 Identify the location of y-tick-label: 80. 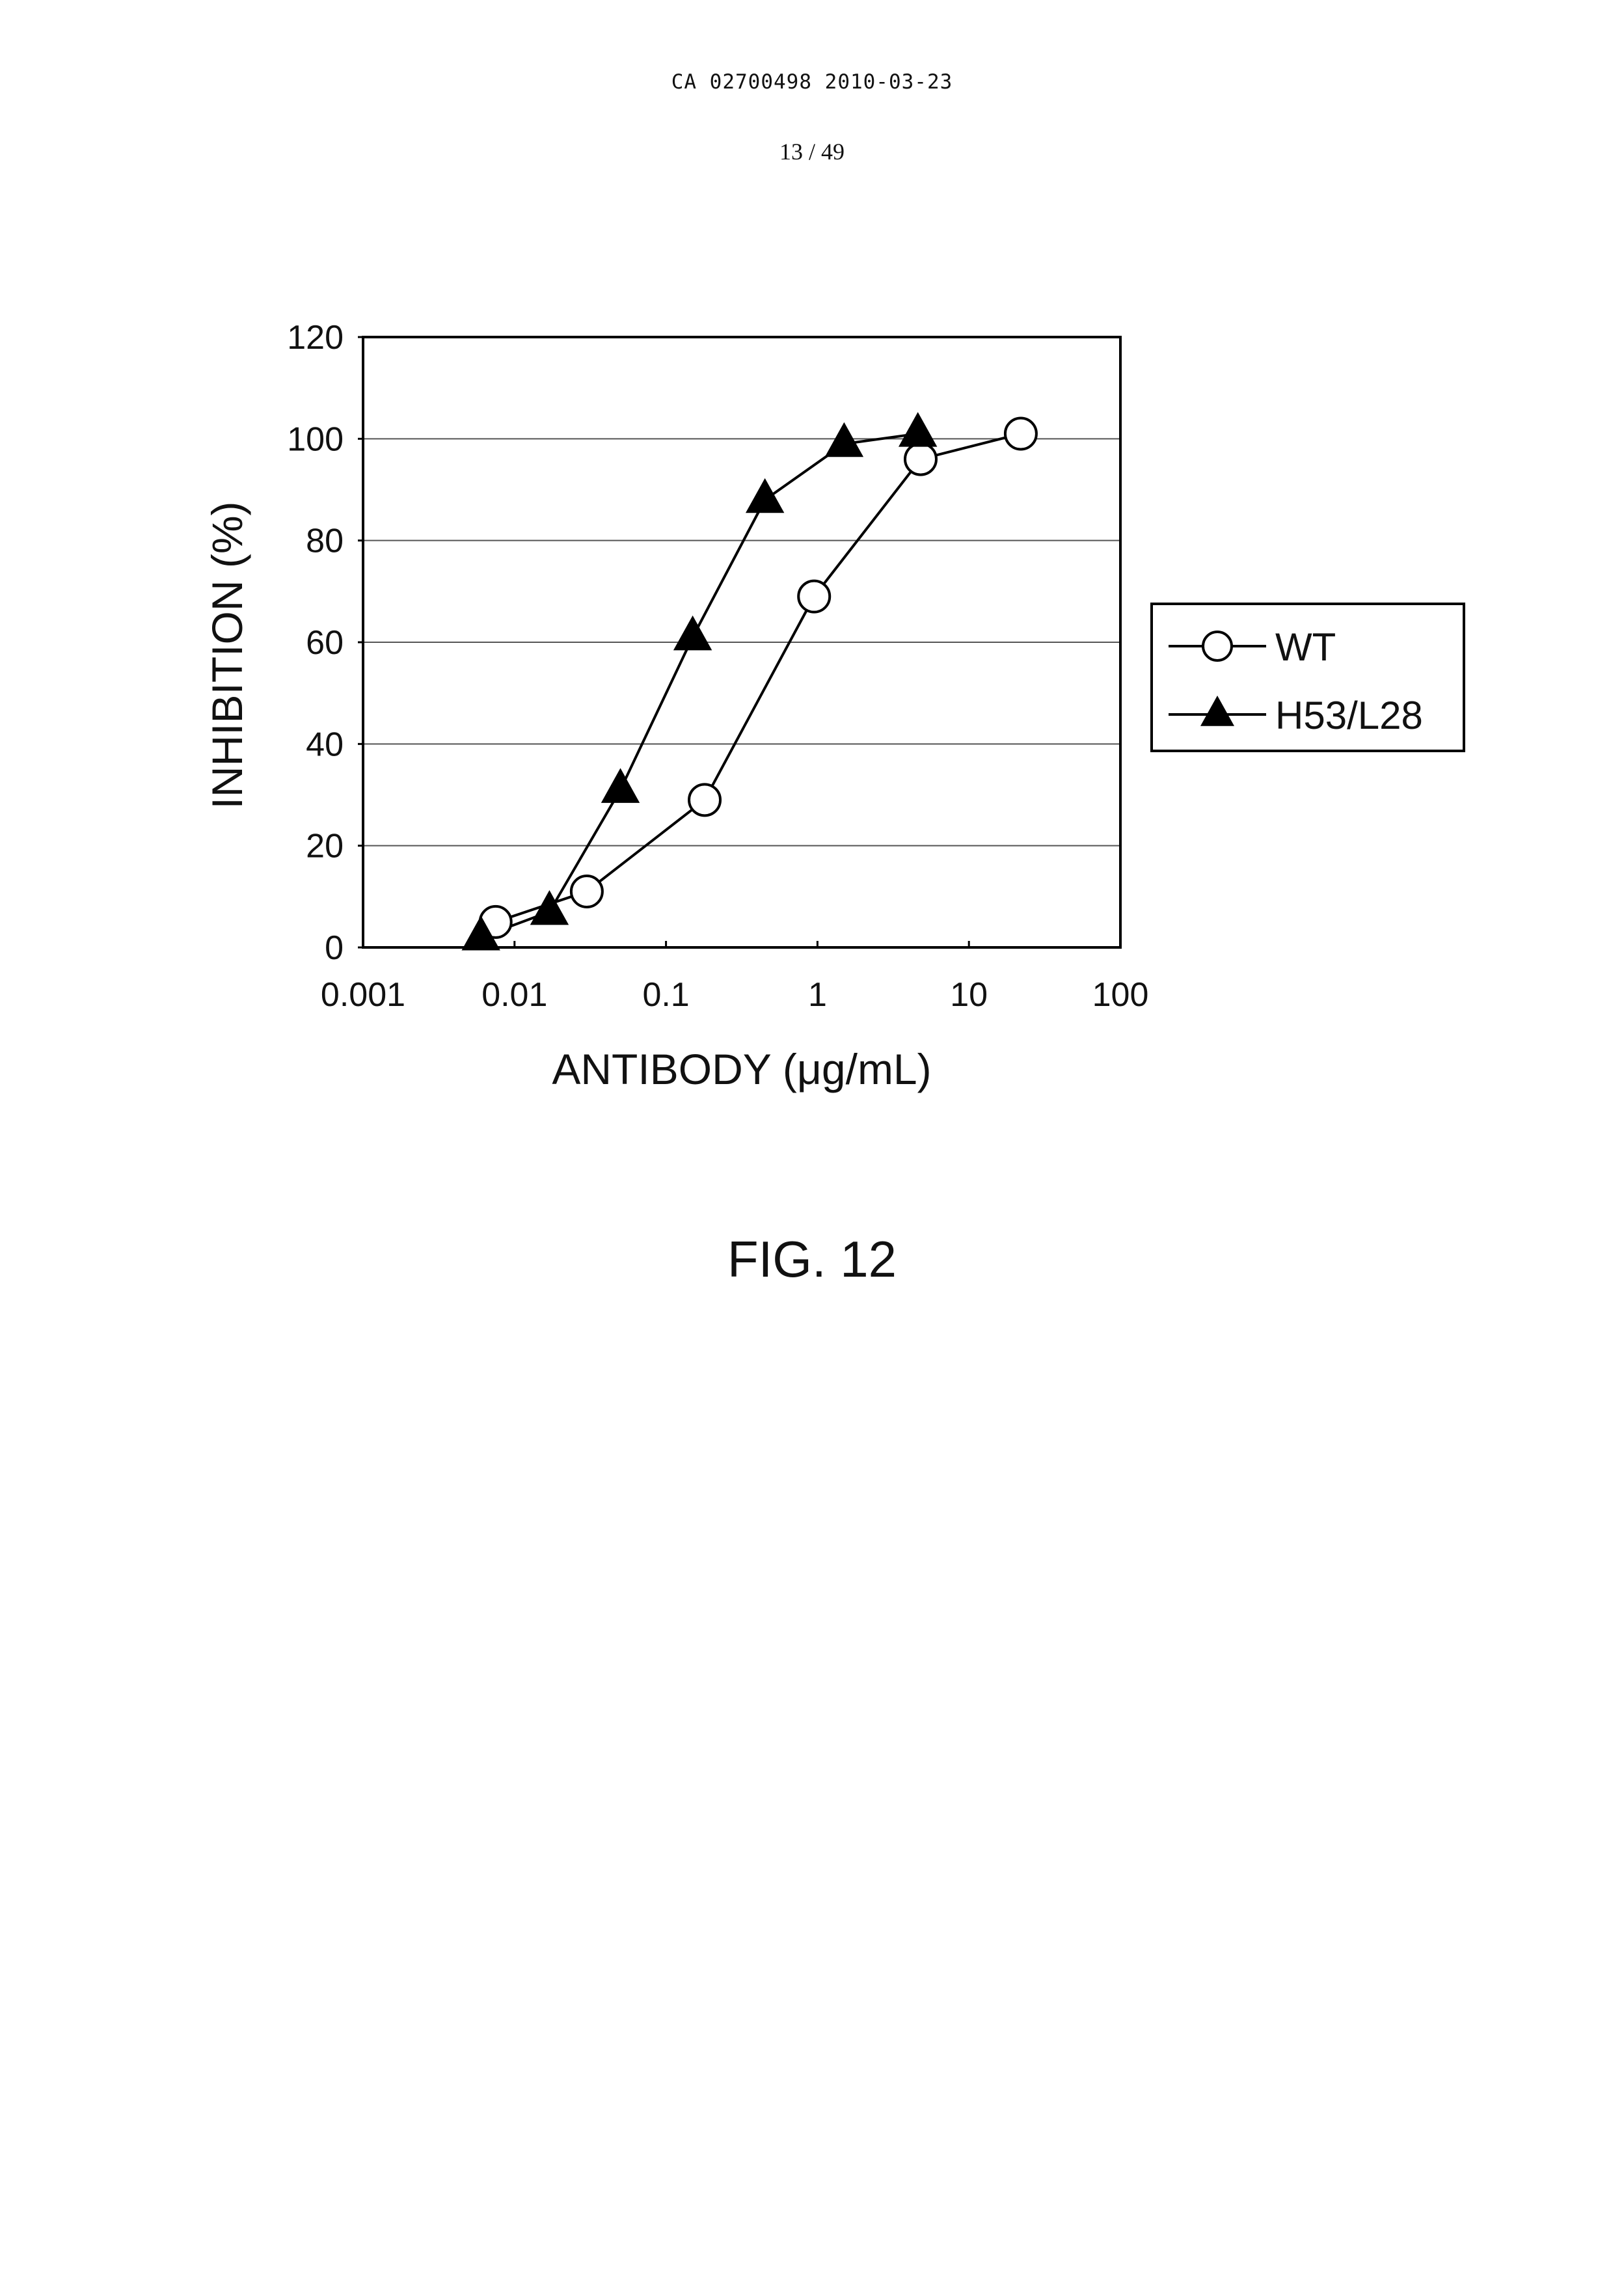
(325, 541).